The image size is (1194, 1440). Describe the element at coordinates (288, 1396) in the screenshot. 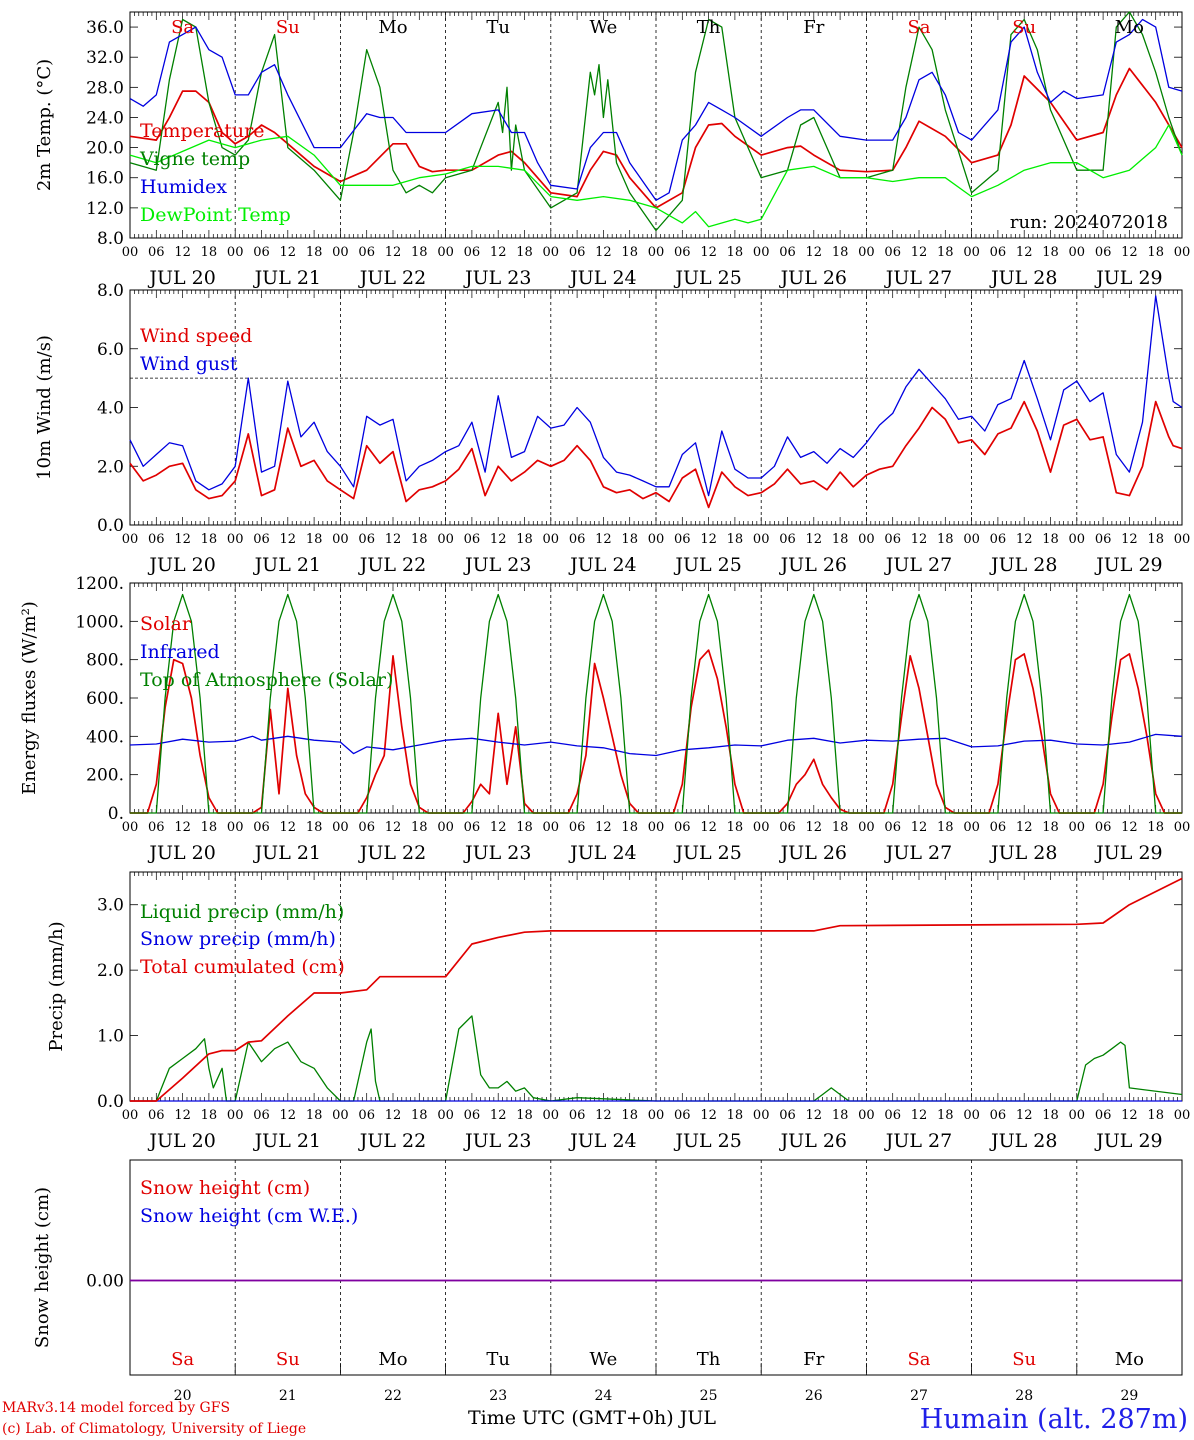

I see `day-number-label: 21` at that location.